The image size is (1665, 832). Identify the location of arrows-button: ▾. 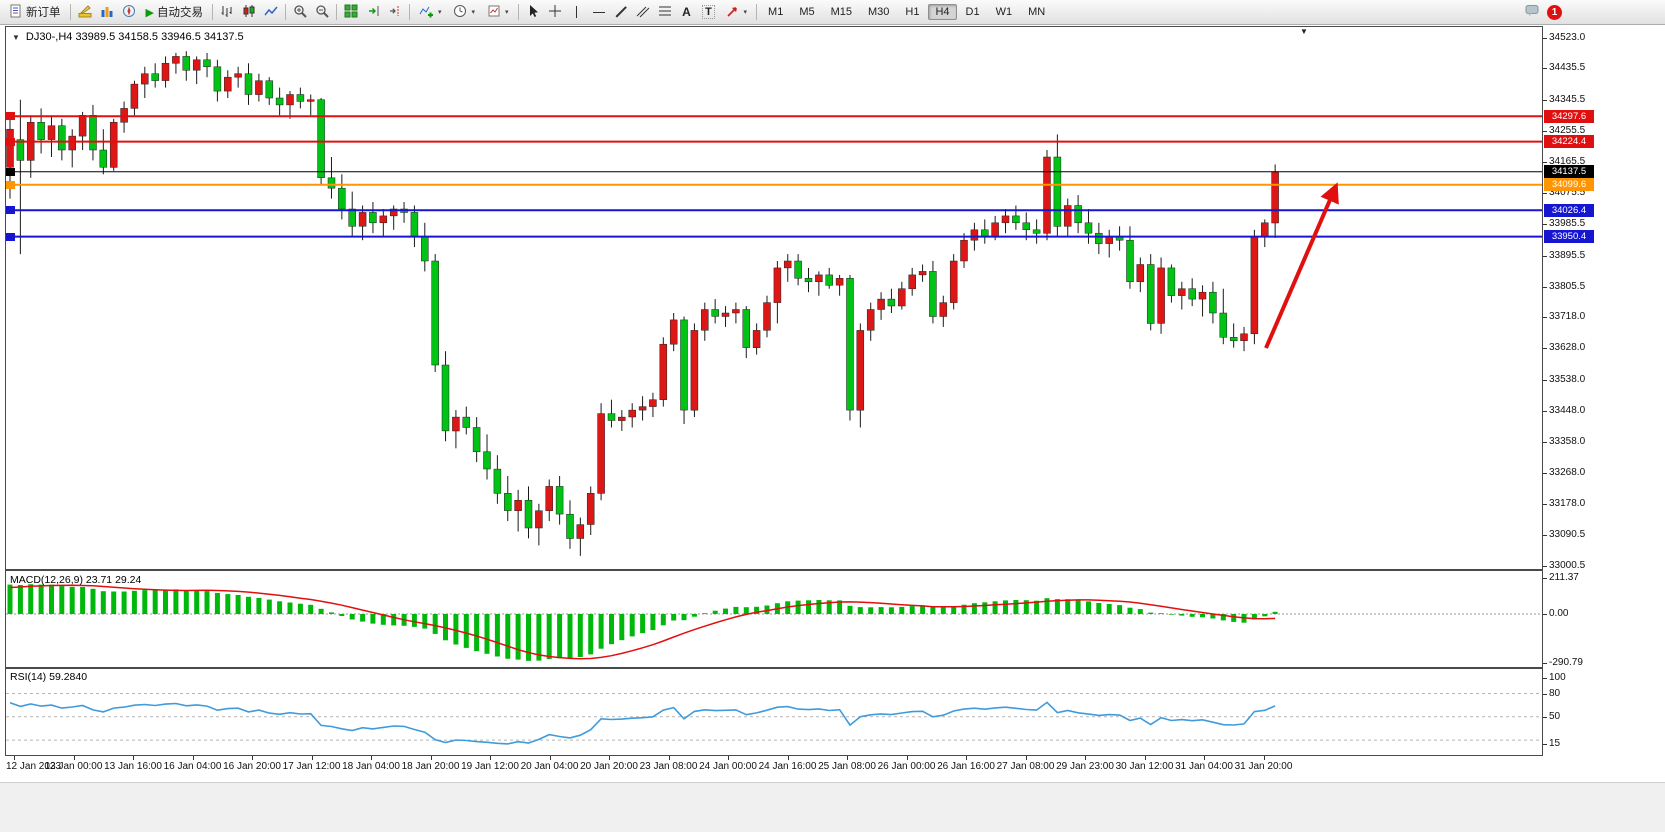
(737, 12).